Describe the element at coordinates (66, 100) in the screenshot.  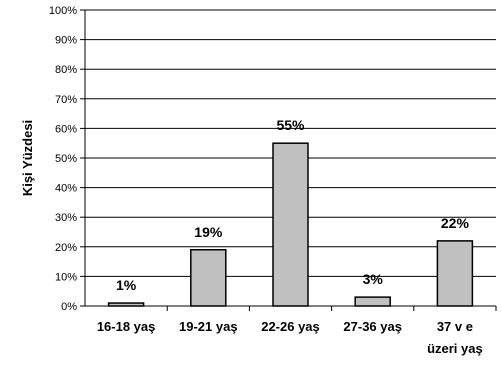
I see `y-tick-label: 70%` at that location.